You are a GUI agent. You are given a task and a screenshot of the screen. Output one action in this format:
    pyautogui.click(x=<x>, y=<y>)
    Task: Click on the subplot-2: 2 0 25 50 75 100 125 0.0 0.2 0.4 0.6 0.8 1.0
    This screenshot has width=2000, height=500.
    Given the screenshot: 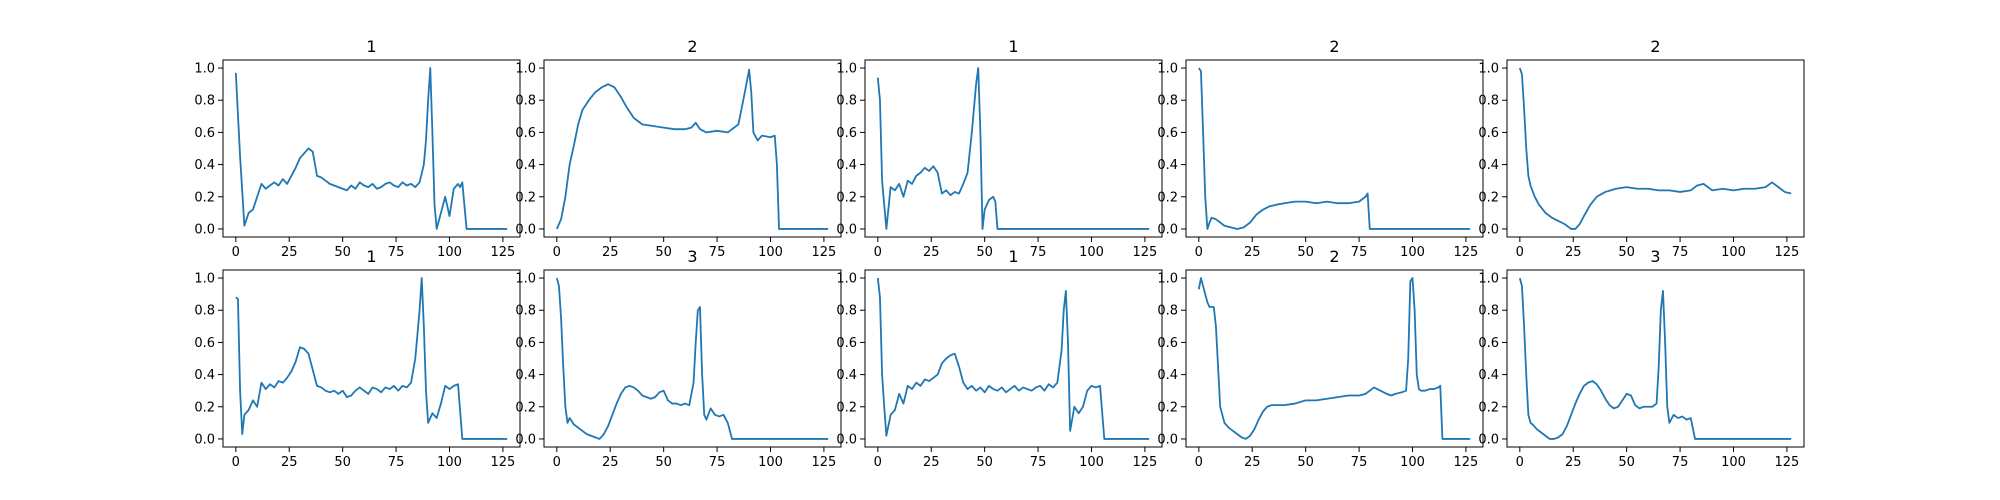 What is the action you would take?
    pyautogui.click(x=678, y=148)
    